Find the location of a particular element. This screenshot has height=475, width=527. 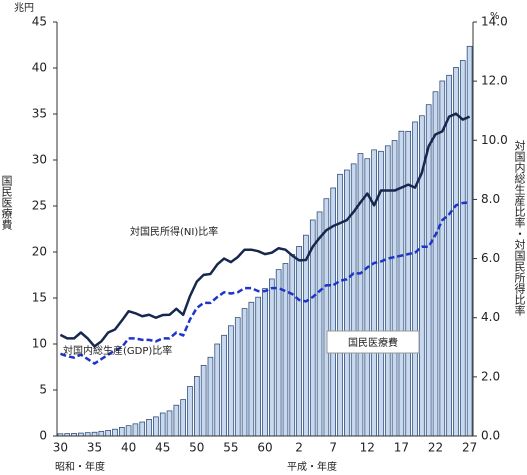

y-unit: 兆円 is located at coordinates (24, 8).